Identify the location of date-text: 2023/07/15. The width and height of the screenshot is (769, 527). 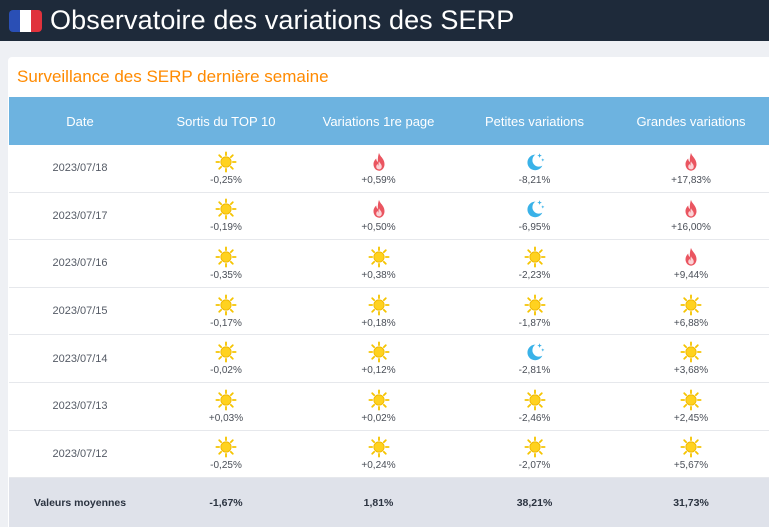
(80, 311).